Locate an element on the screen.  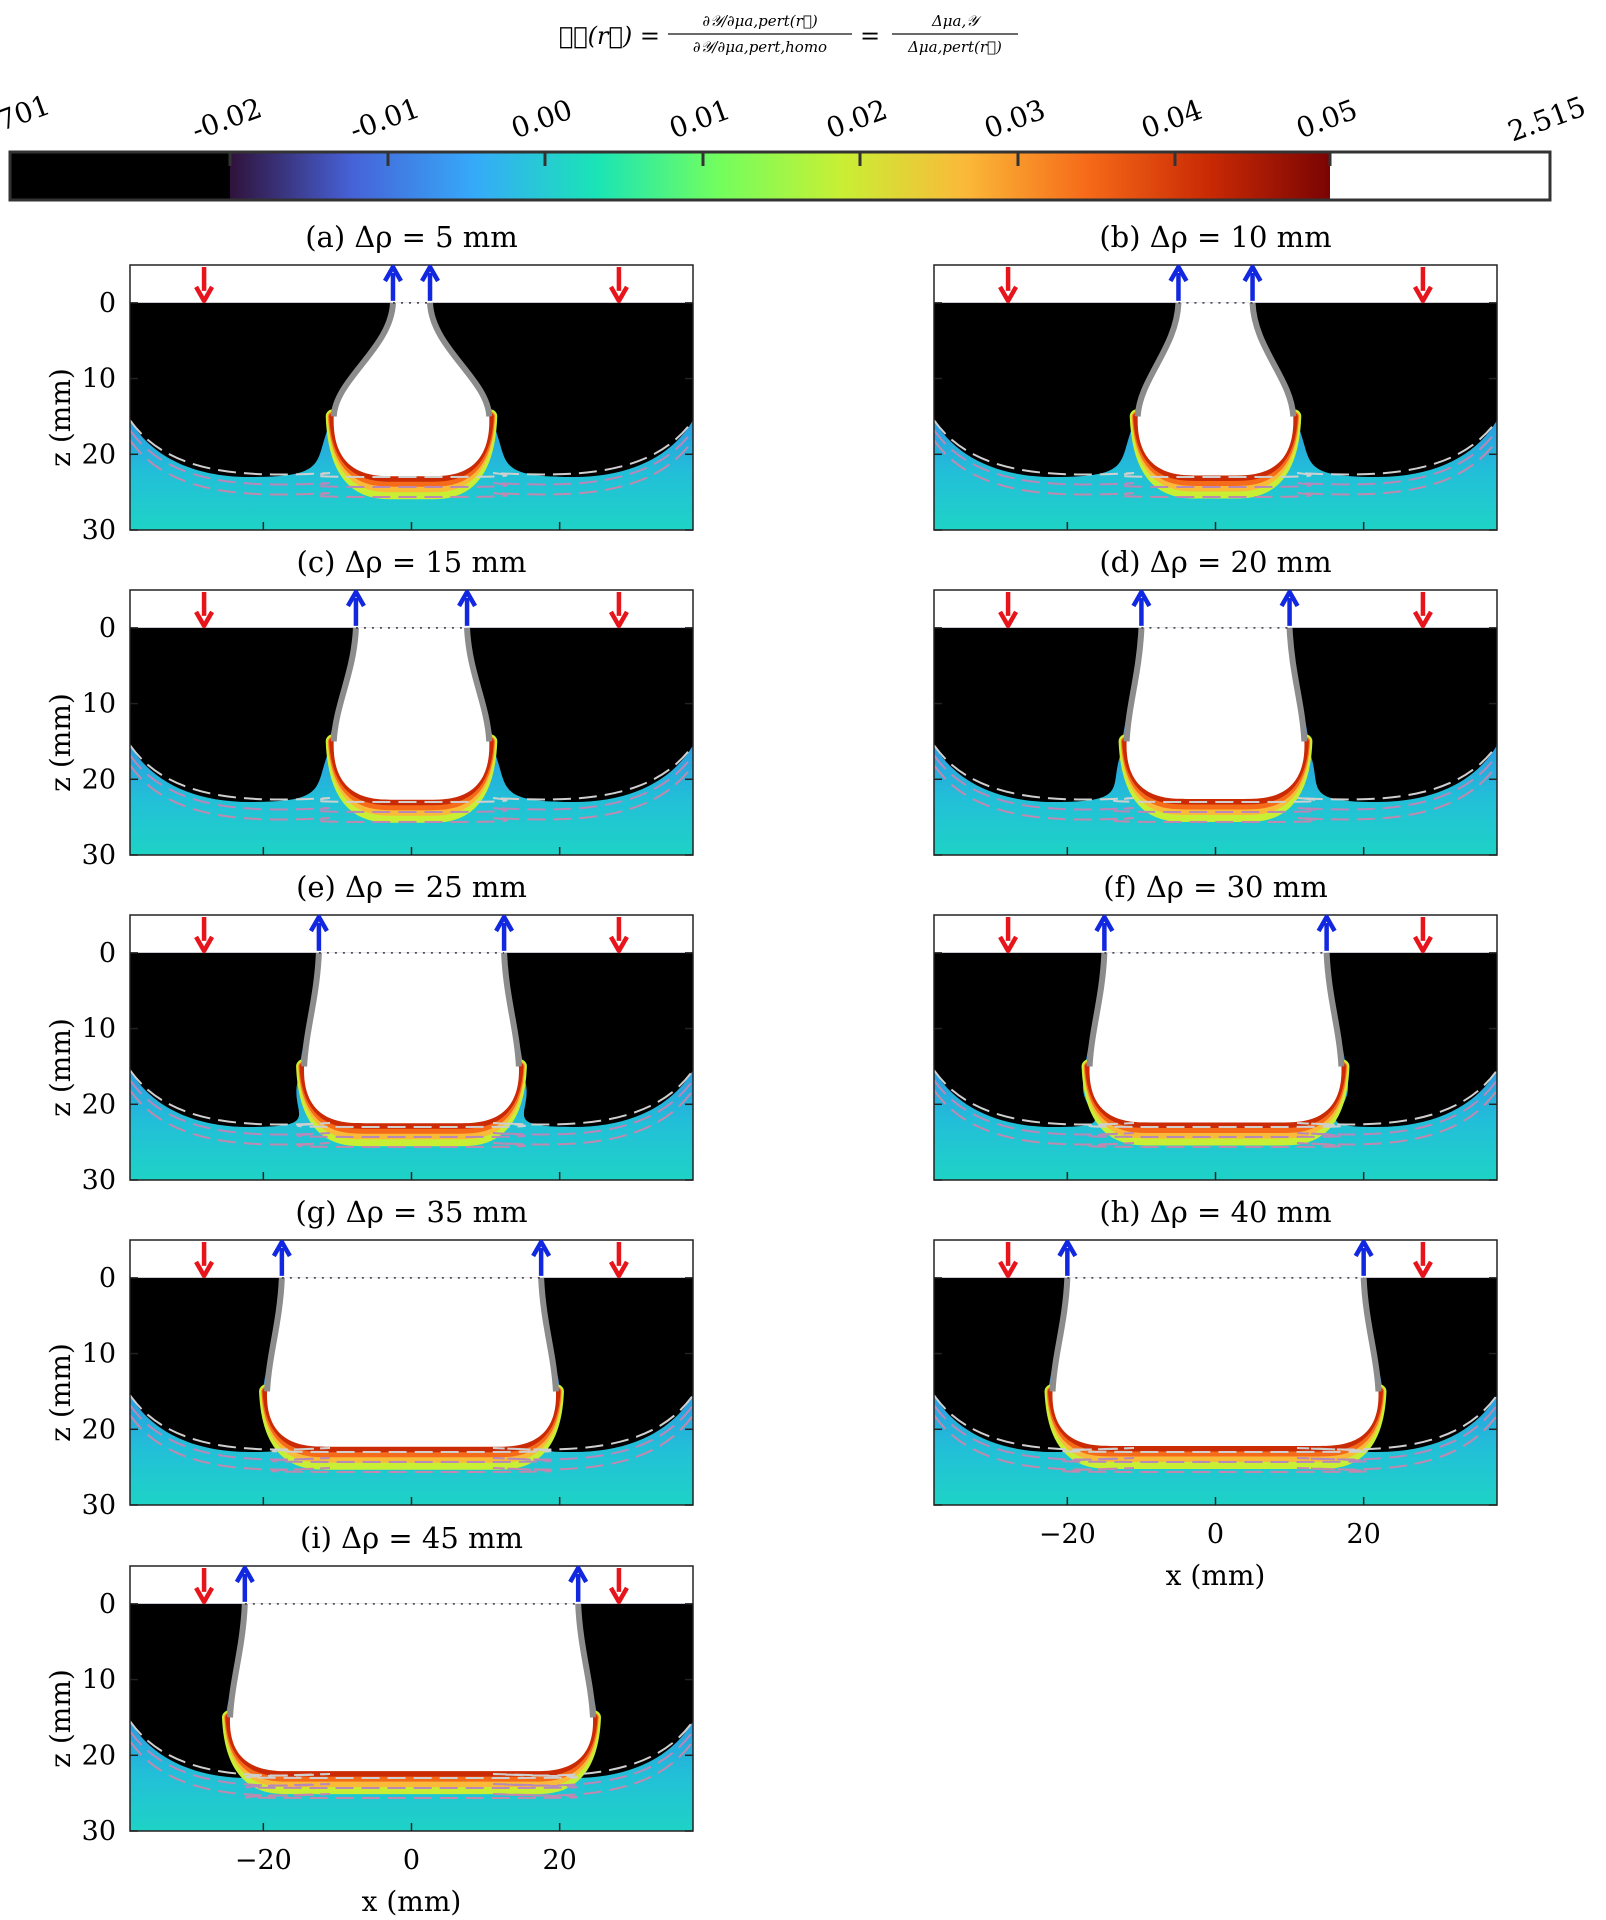
panel-c: (c) Δρ = 15 mm 0 10 20 30 z (mm) is located at coordinates (369, 708).